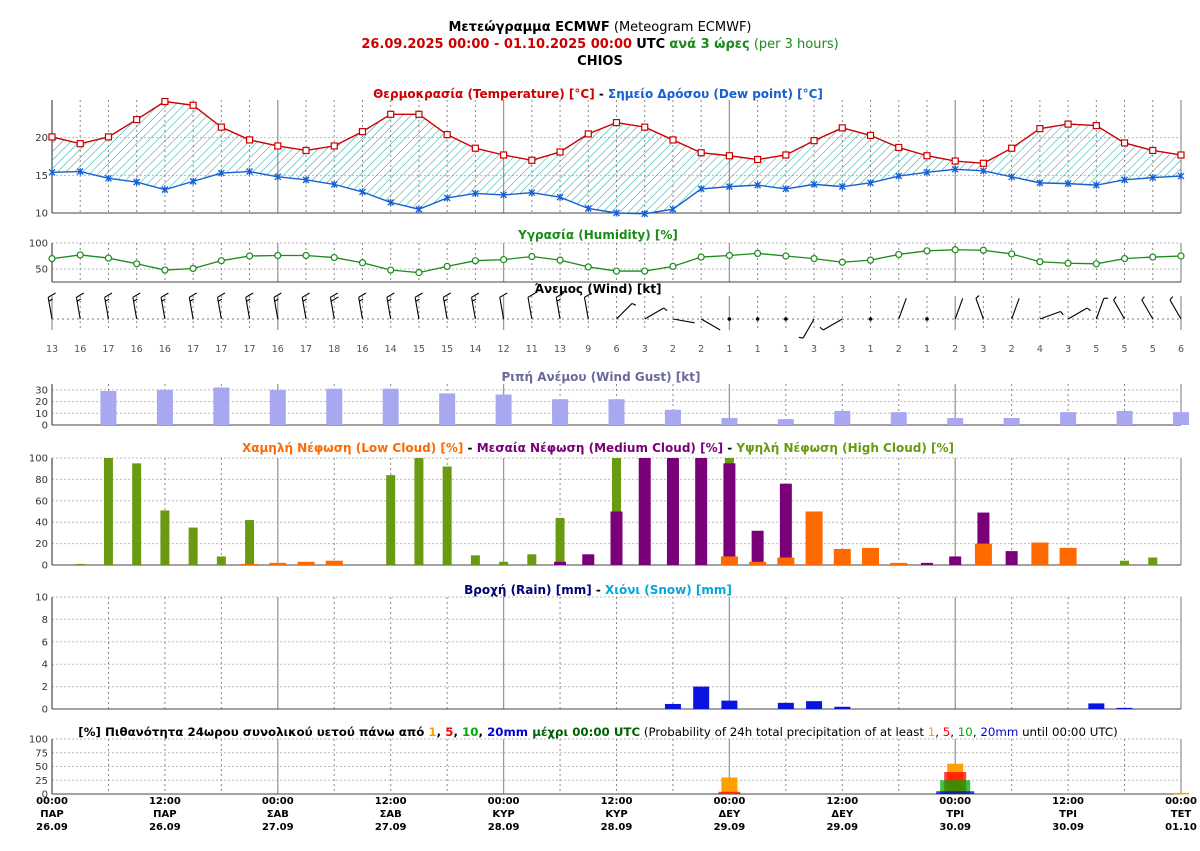 The image size is (1200, 851). I want to click on wind-speed-label: 1, so click(758, 349).